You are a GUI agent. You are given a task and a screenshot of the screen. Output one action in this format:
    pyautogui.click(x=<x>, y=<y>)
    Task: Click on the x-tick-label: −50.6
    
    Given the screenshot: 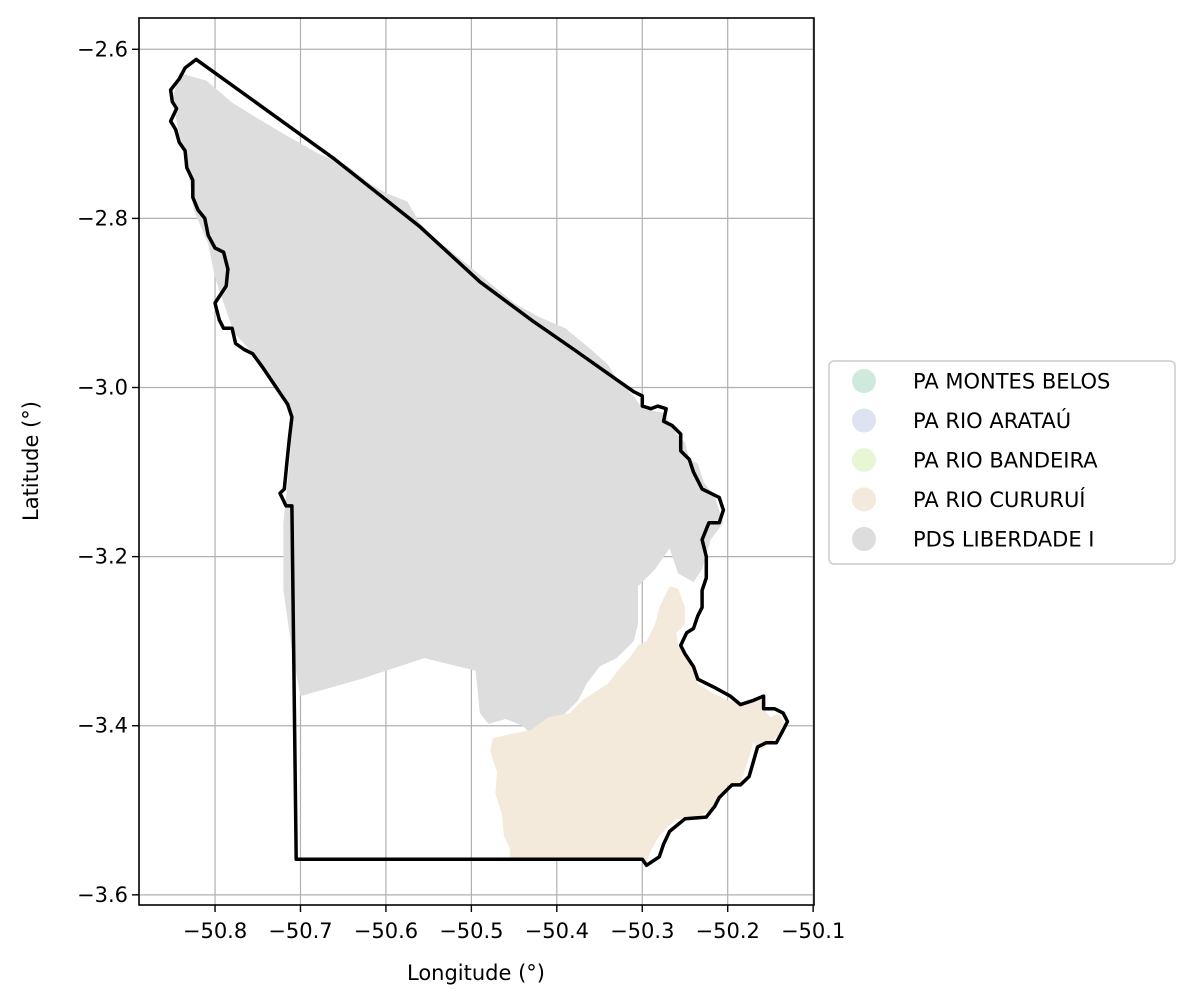 What is the action you would take?
    pyautogui.click(x=386, y=931)
    